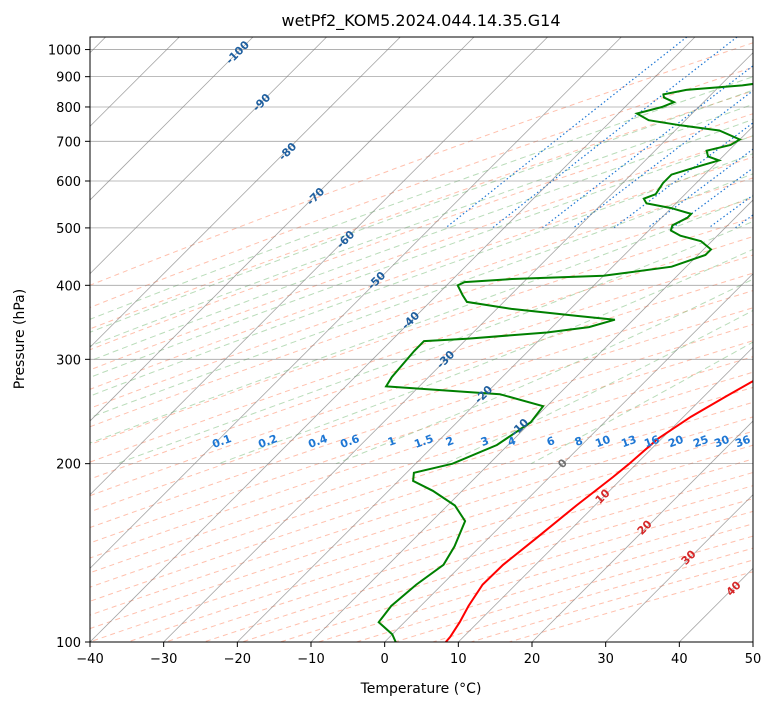 Image resolution: width=775 pixels, height=708 pixels. I want to click on y-tick-label: 800, so click(68, 108).